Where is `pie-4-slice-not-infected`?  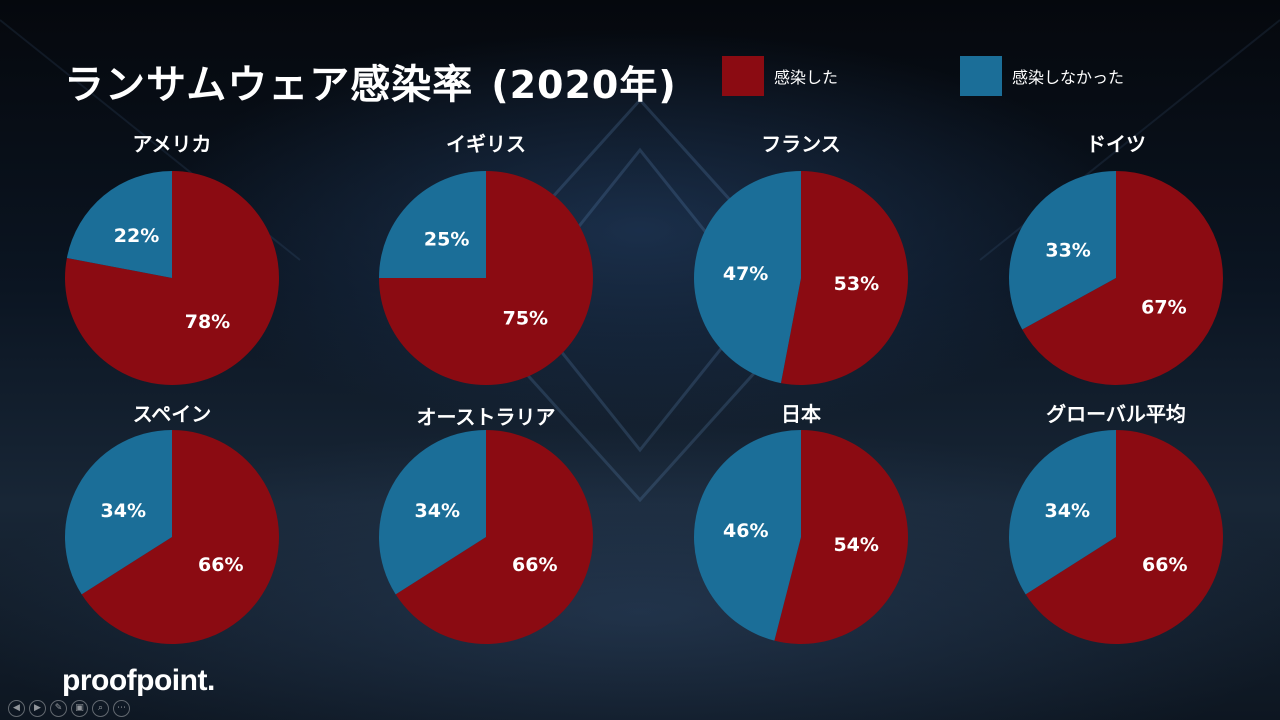 pie-4-slice-not-infected is located at coordinates (1062, 250).